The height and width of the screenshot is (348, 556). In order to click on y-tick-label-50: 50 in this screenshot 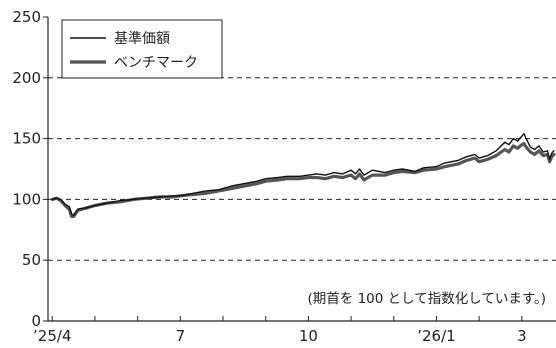, I will do `click(31, 260)`.